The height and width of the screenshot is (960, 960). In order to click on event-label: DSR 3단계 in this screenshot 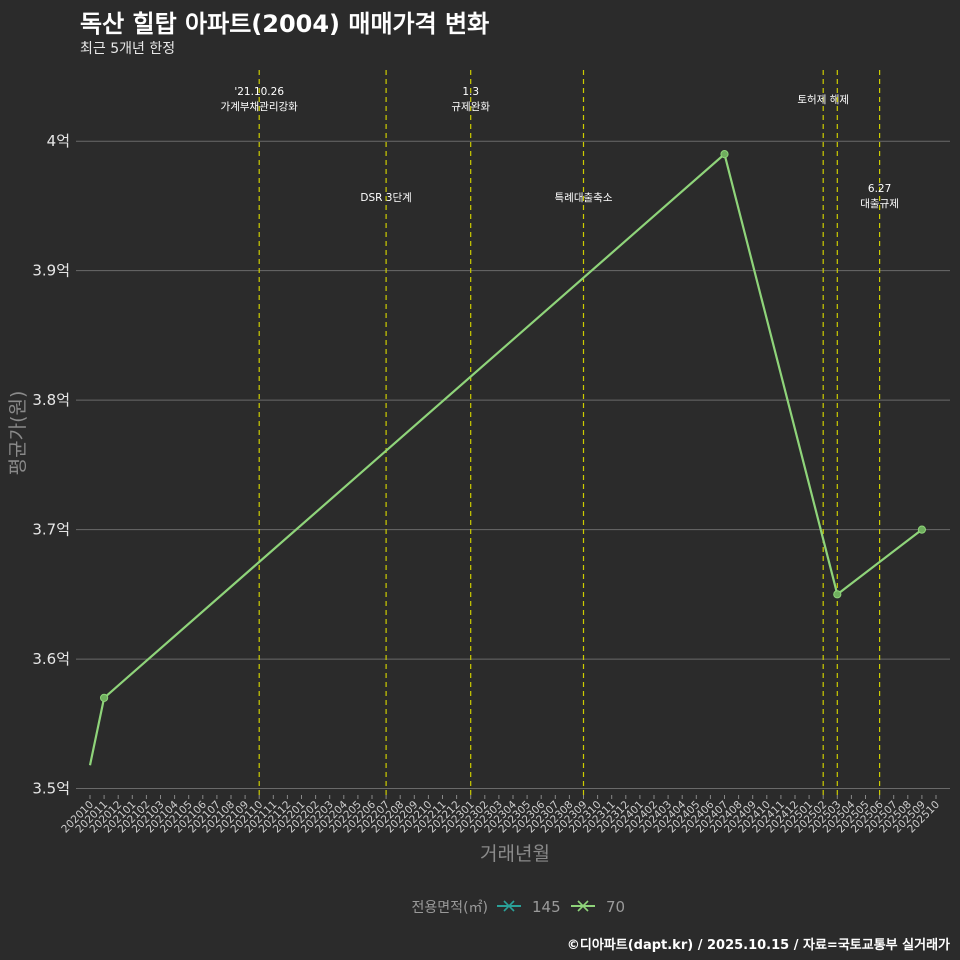, I will do `click(385, 198)`.